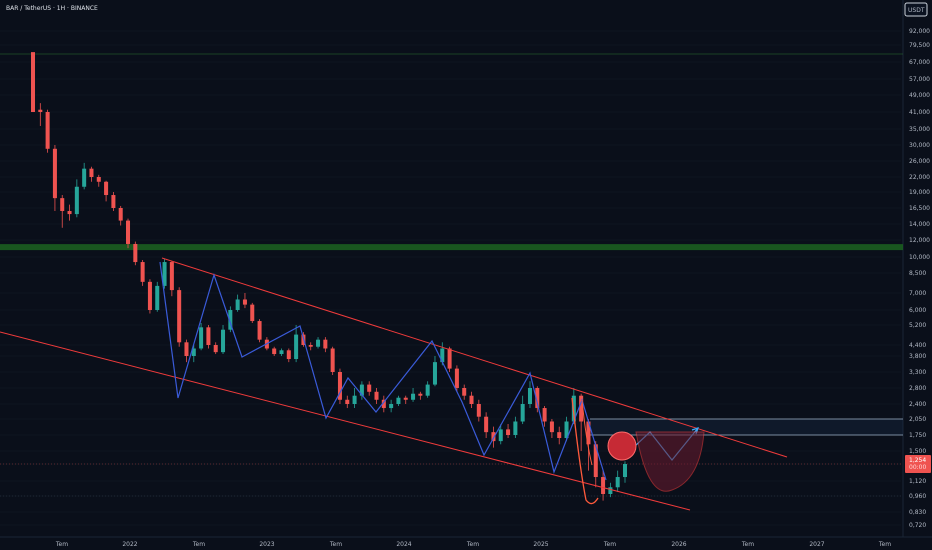 This screenshot has height=550, width=932. Describe the element at coordinates (917, 481) in the screenshot. I see `price-tick-label: 1,120` at that location.